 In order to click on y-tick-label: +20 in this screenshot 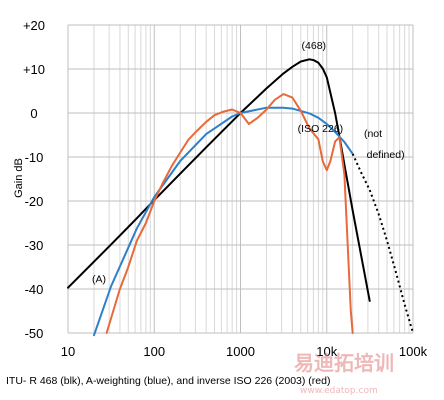, I will do `click(34, 25)`.